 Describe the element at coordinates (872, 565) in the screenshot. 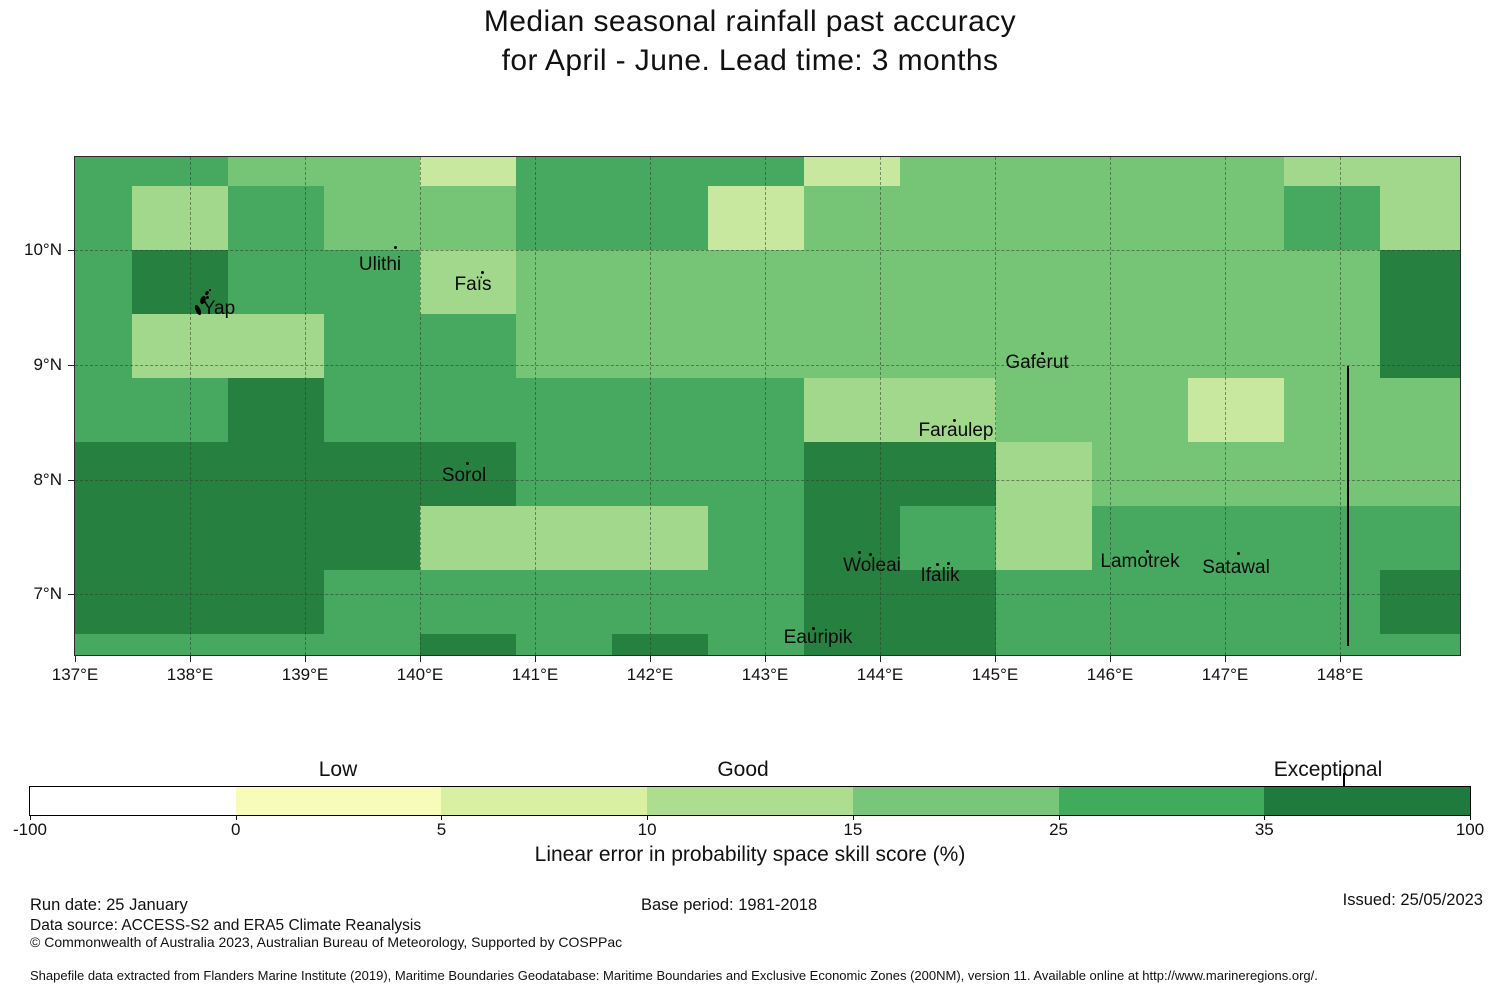

I see `island-label: Woleai` at that location.